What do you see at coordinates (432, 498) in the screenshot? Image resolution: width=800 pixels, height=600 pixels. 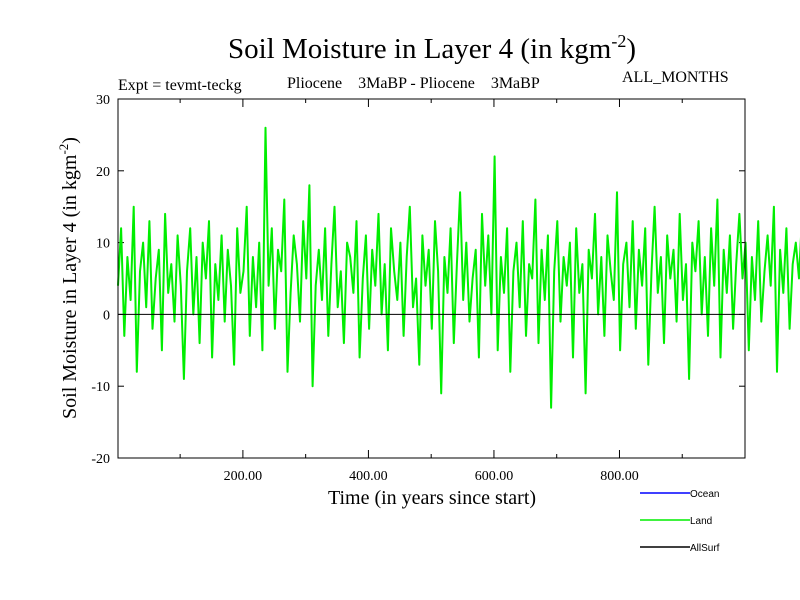 I see `x-axis-label: Time (in years since start)` at bounding box center [432, 498].